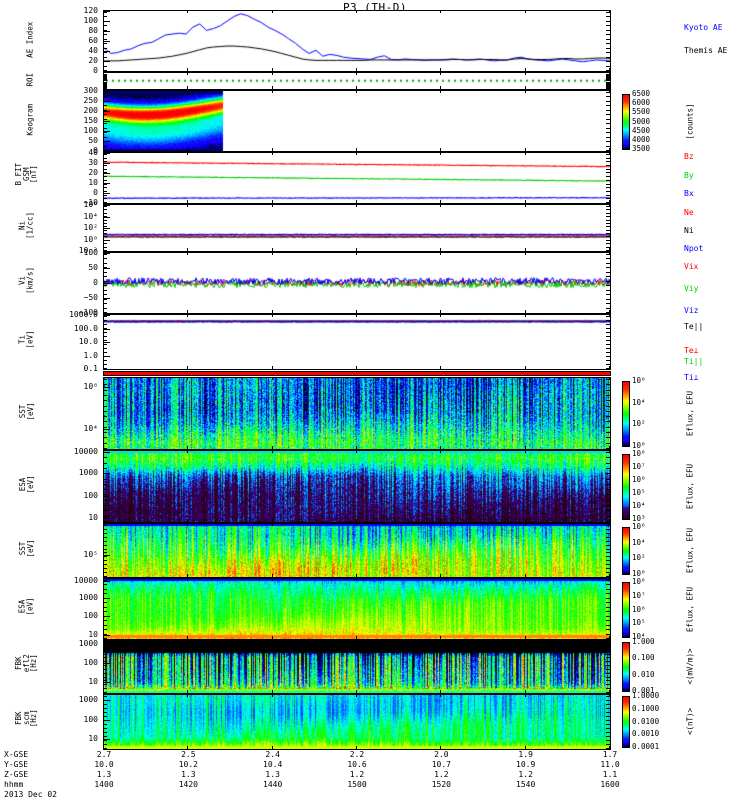 Image resolution: width=750 pixels, height=800 pixels. Describe the element at coordinates (441, 764) in the screenshot. I see `ephemeris-value: 10.7` at that location.